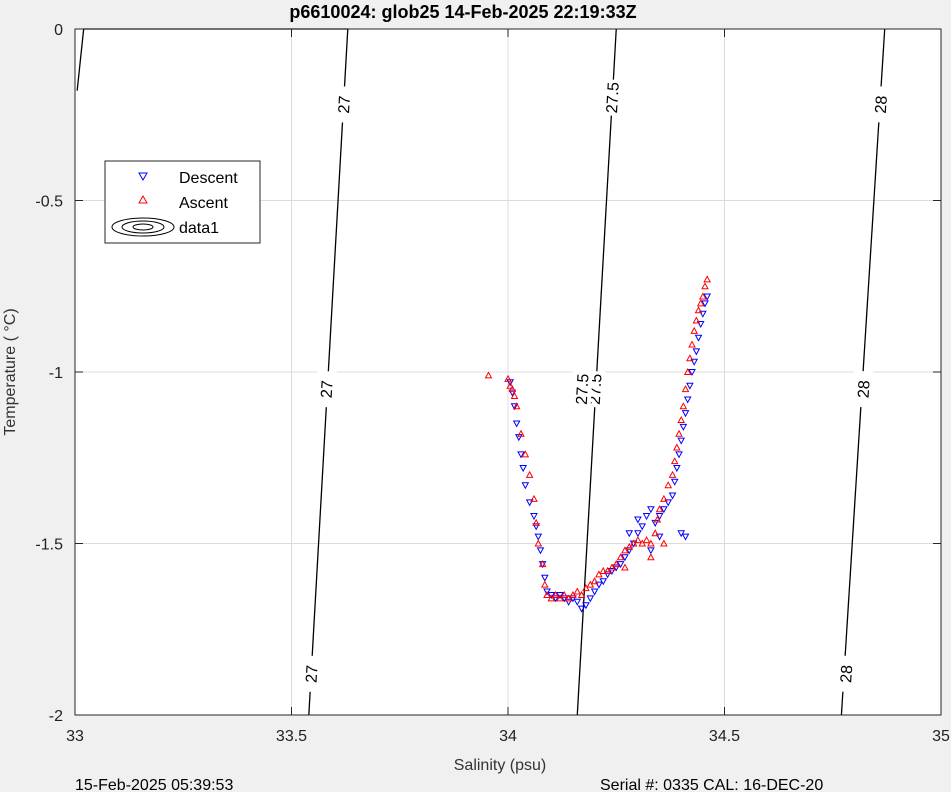  I want to click on legend-ascent-marker, so click(143, 199).